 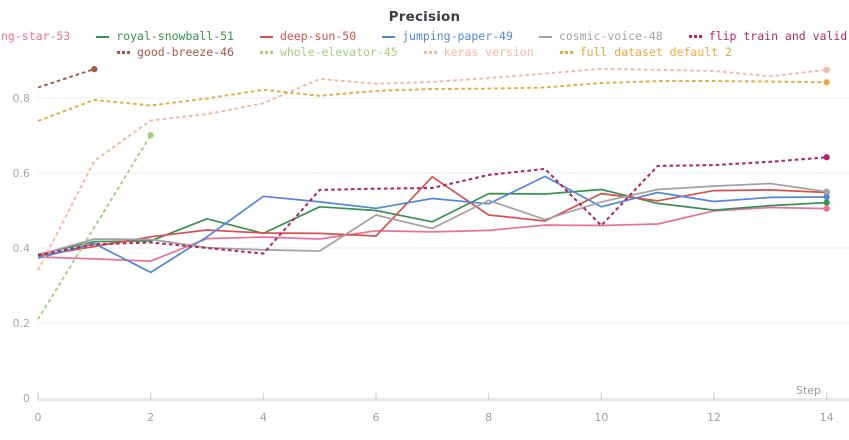 I want to click on legend-item-good-breeze-46: good-breeze-46, so click(x=175, y=52).